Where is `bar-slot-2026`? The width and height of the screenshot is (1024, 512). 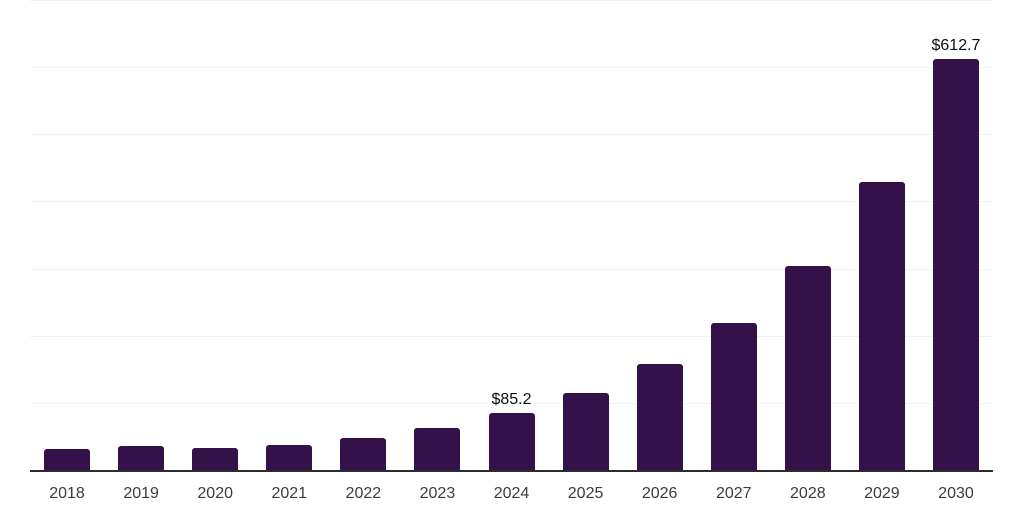
bar-slot-2026 is located at coordinates (660, 235).